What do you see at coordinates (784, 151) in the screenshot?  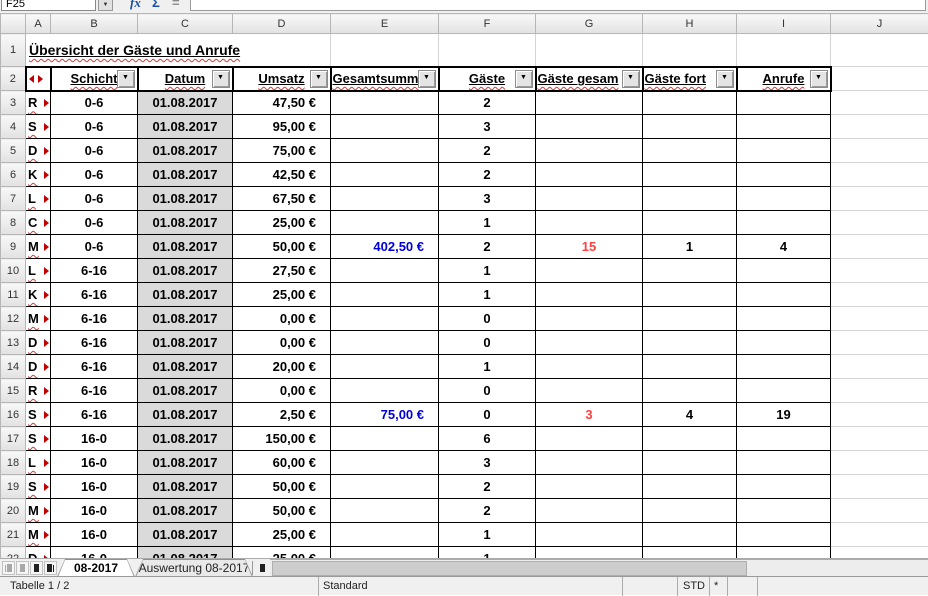 I see `cell-I5` at bounding box center [784, 151].